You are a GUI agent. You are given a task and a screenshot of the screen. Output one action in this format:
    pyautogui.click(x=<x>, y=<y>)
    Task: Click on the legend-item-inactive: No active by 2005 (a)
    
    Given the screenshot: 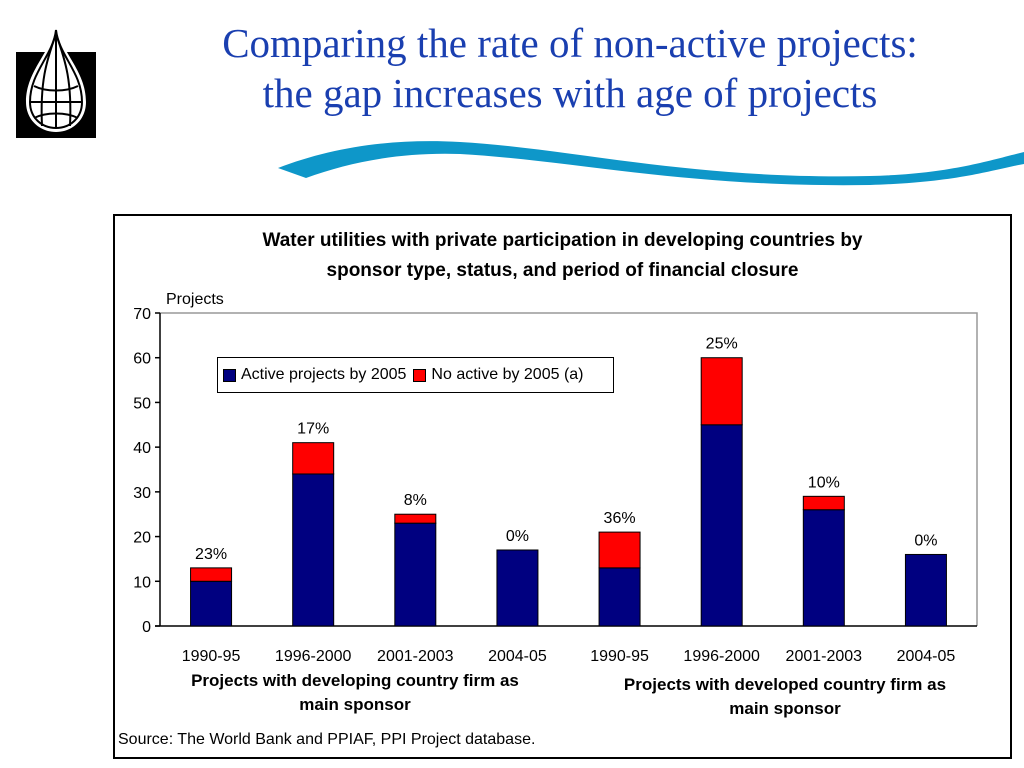 What is the action you would take?
    pyautogui.click(x=498, y=375)
    